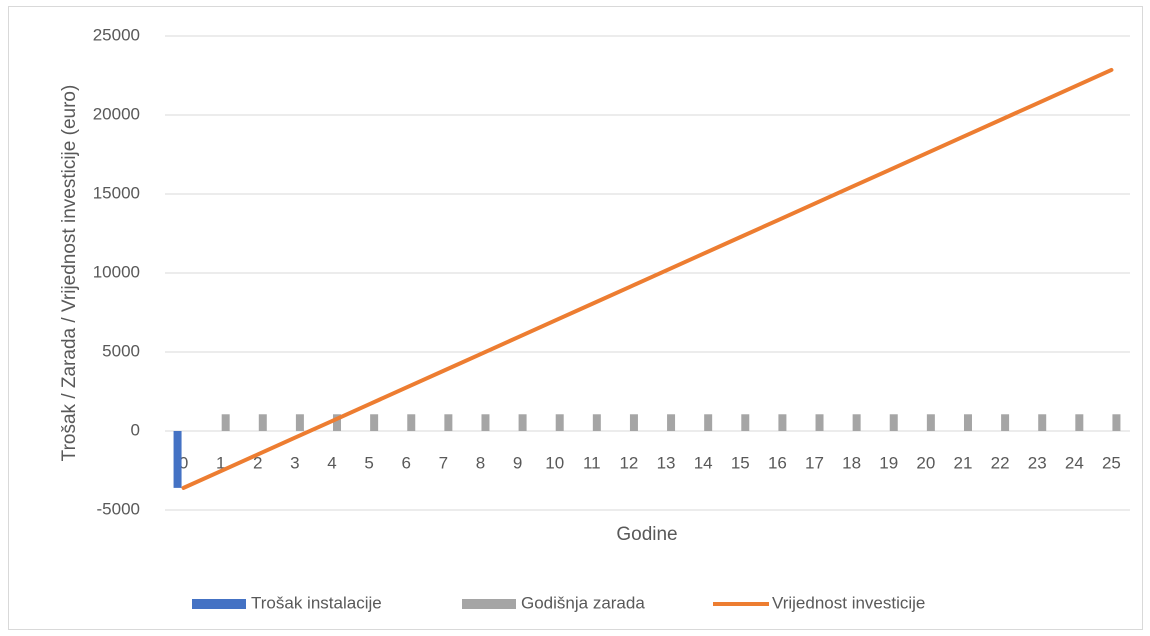 The height and width of the screenshot is (636, 1150). What do you see at coordinates (592, 462) in the screenshot?
I see `x-tick-label: 11` at bounding box center [592, 462].